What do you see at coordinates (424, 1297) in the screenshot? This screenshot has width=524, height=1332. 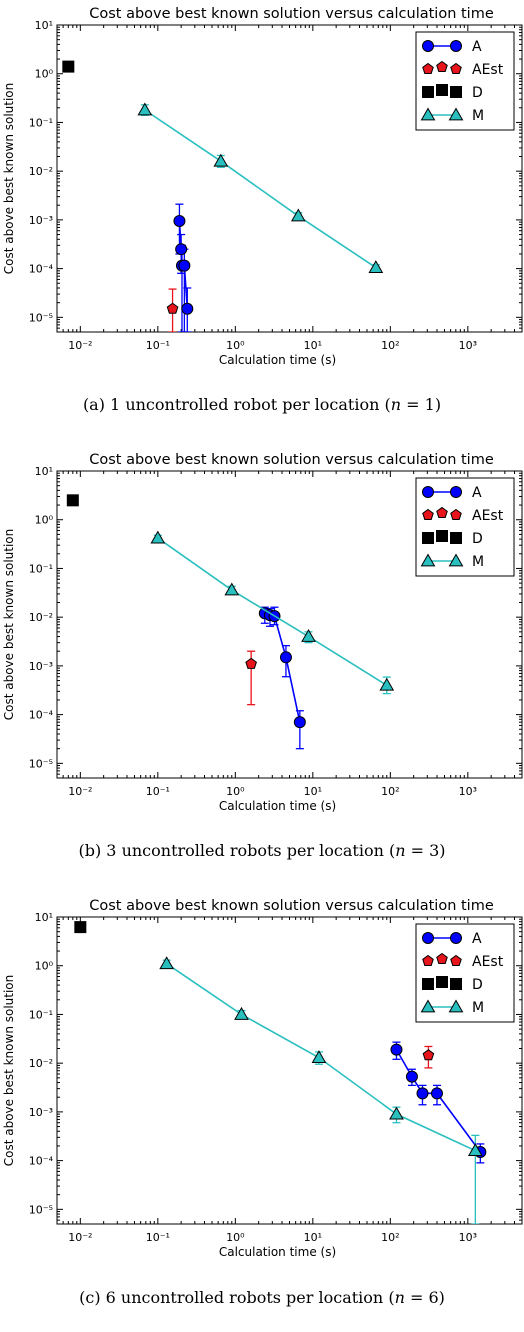 I see `caption-c-eq: = 6)` at bounding box center [424, 1297].